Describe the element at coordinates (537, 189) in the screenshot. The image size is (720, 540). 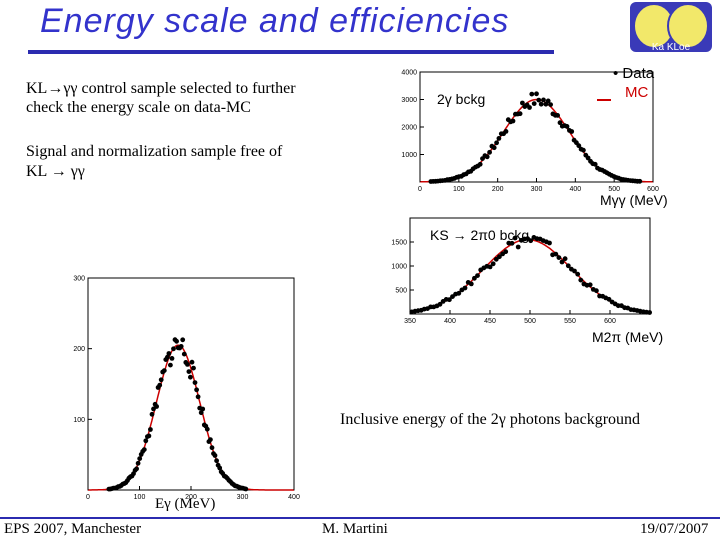
I see `x-tick-label: 300` at that location.